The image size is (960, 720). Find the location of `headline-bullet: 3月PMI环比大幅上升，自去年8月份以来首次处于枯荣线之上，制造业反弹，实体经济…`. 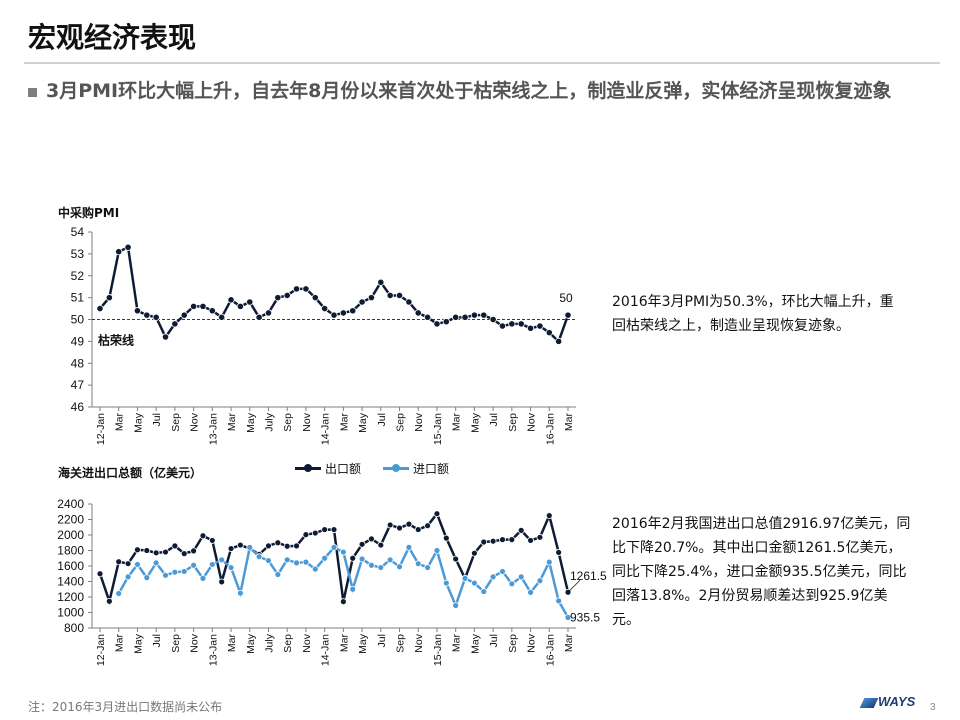

headline-bullet: 3月PMI环比大幅上升，自去年8月份以来首次处于枯荣线之上，制造业反弹，实体经济… is located at coordinates (469, 91).